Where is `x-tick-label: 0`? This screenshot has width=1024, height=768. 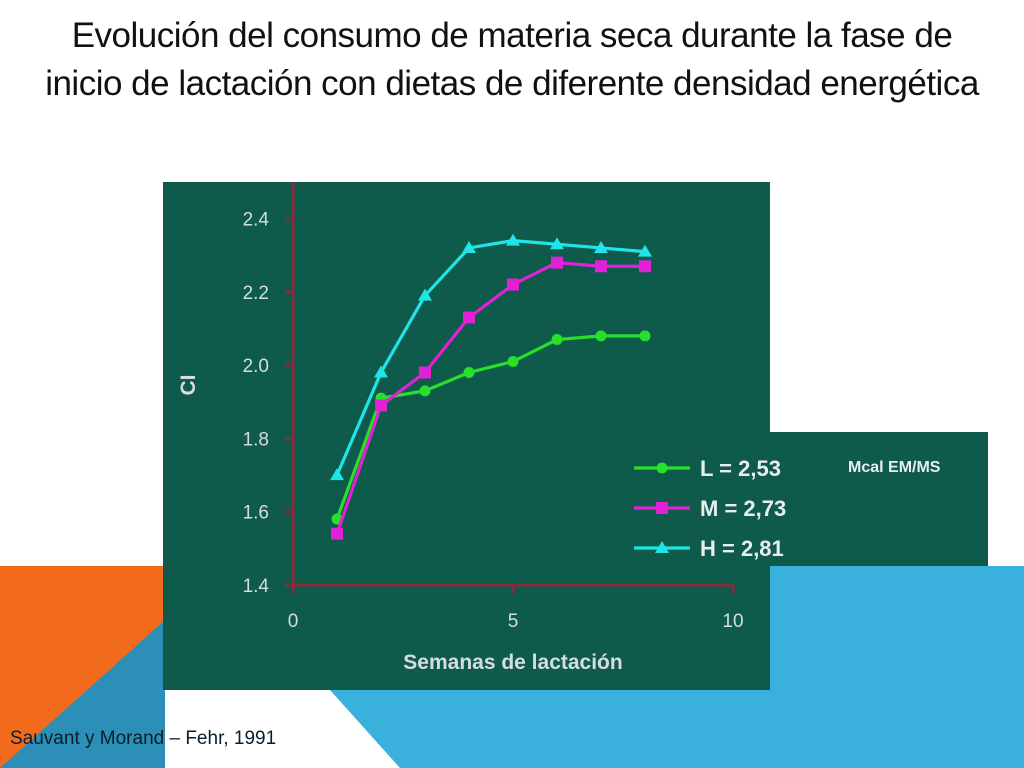
x-tick-label: 0 is located at coordinates (293, 621).